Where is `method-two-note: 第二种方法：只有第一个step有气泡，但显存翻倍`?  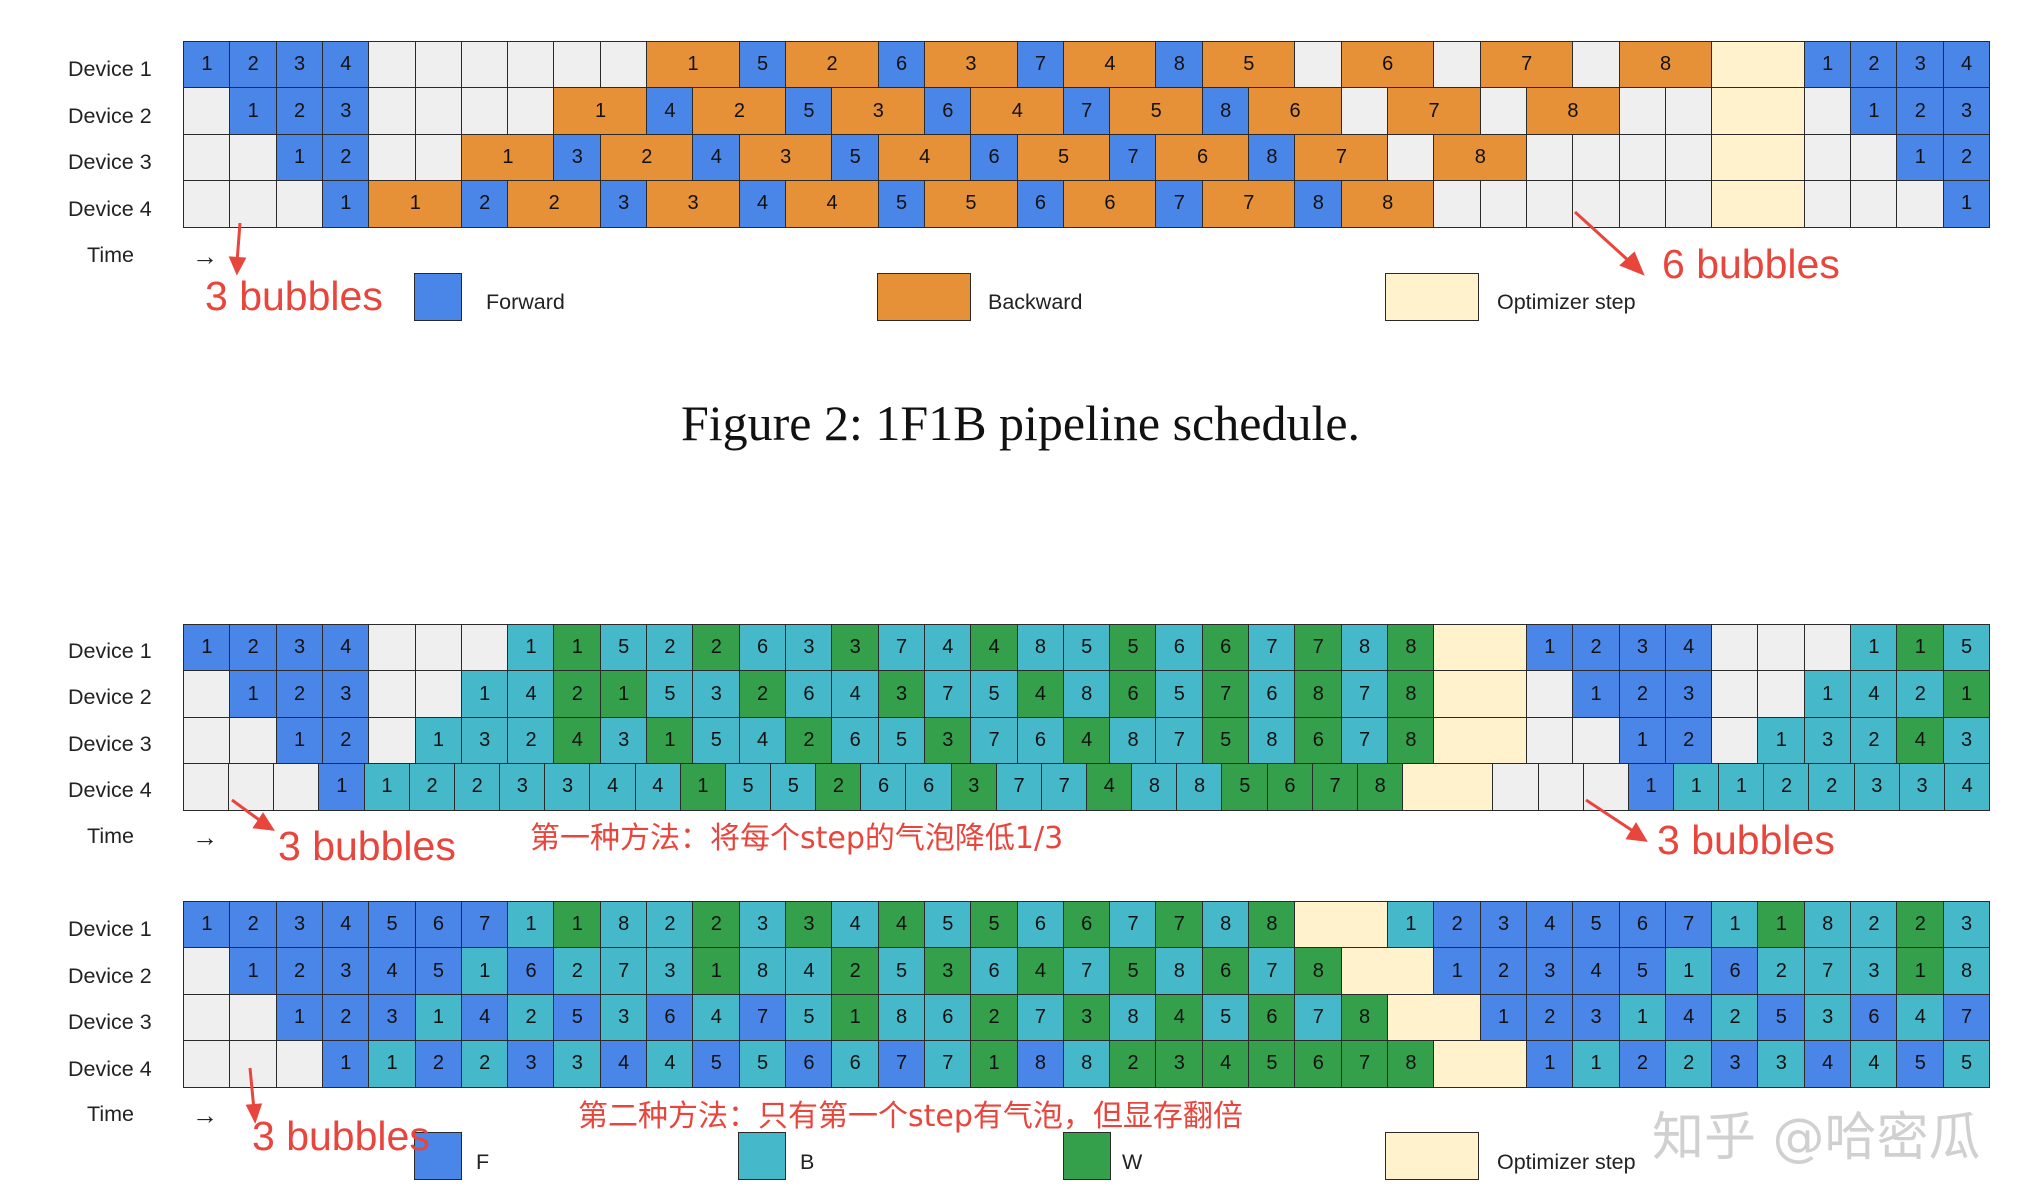
method-two-note: 第二种方法：只有第一个step有气泡，但显存翻倍 is located at coordinates (910, 1116).